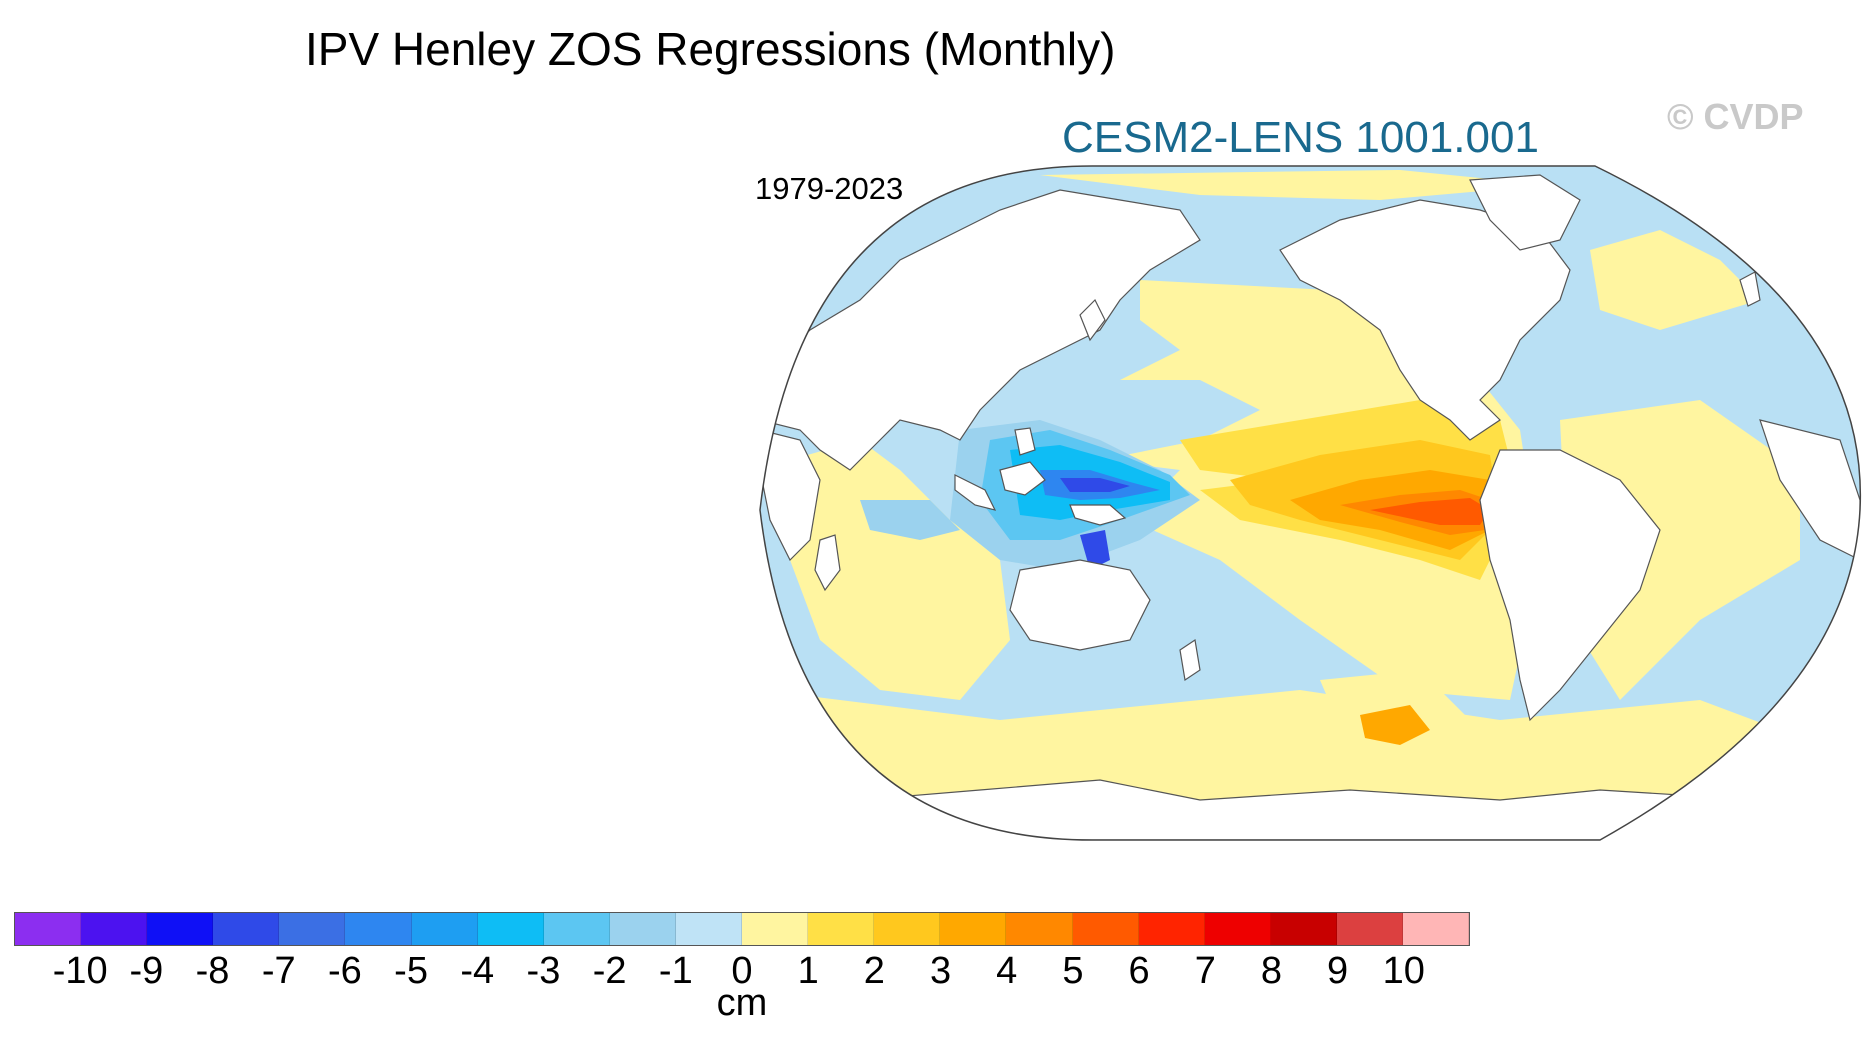 Image resolution: width=1871 pixels, height=1045 pixels. What do you see at coordinates (1271, 971) in the screenshot?
I see `colorbar-tick-label: 8` at bounding box center [1271, 971].